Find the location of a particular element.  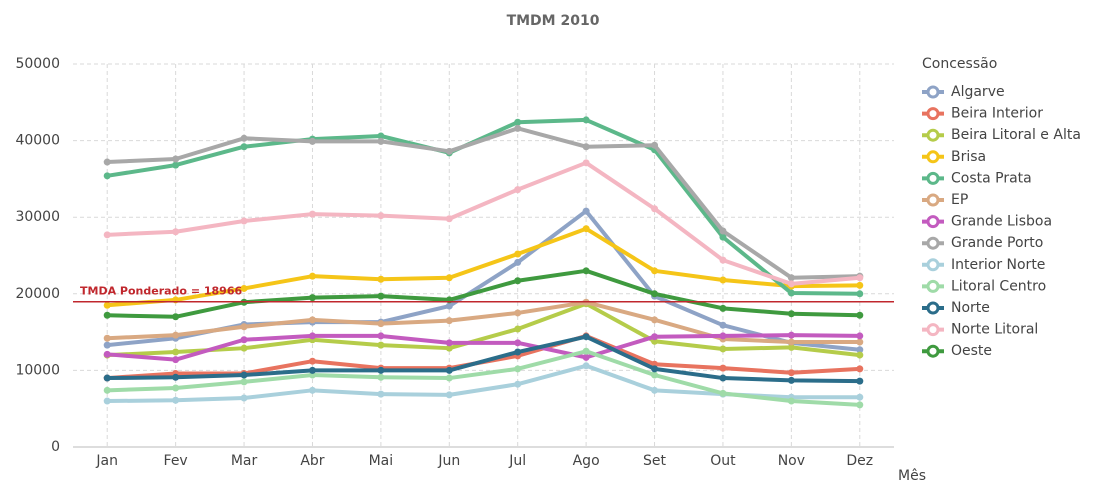

legend-title: Concessão is located at coordinates (959, 64).